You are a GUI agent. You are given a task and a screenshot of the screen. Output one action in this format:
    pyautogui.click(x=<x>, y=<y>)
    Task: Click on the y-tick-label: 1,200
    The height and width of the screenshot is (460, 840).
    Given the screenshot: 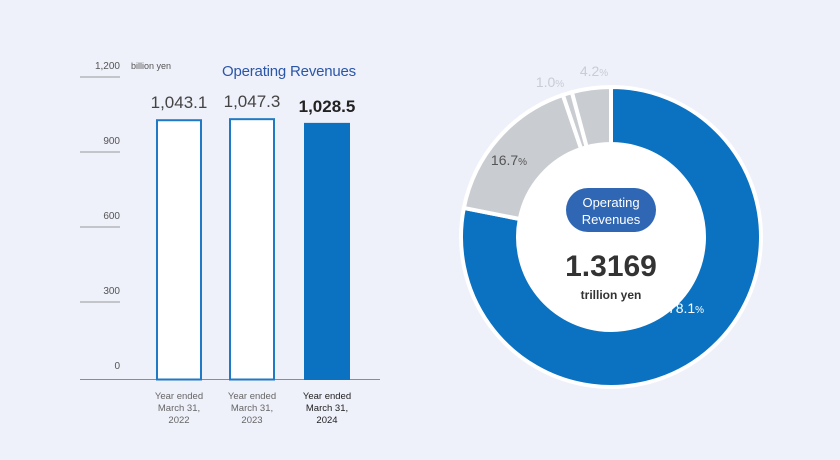 What is the action you would take?
    pyautogui.click(x=107, y=66)
    